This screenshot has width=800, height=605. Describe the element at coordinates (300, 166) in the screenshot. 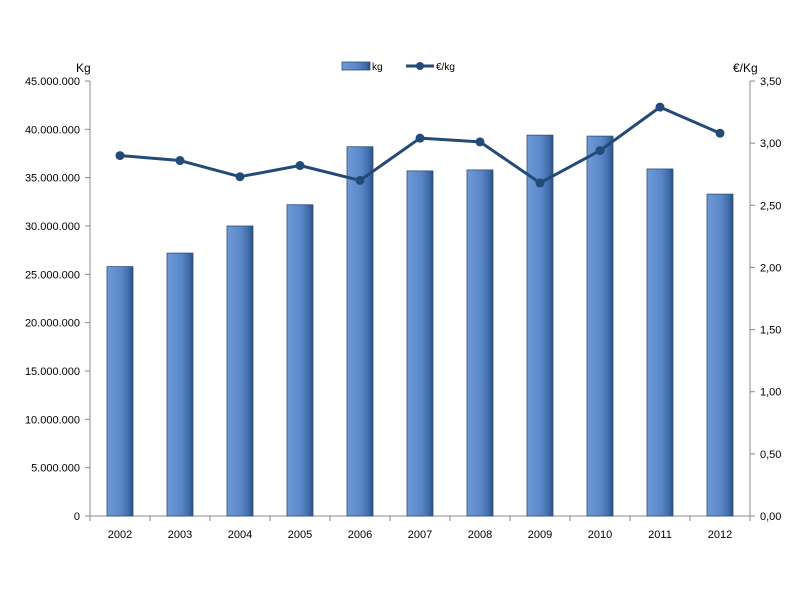

I see `price-point-2005` at that location.